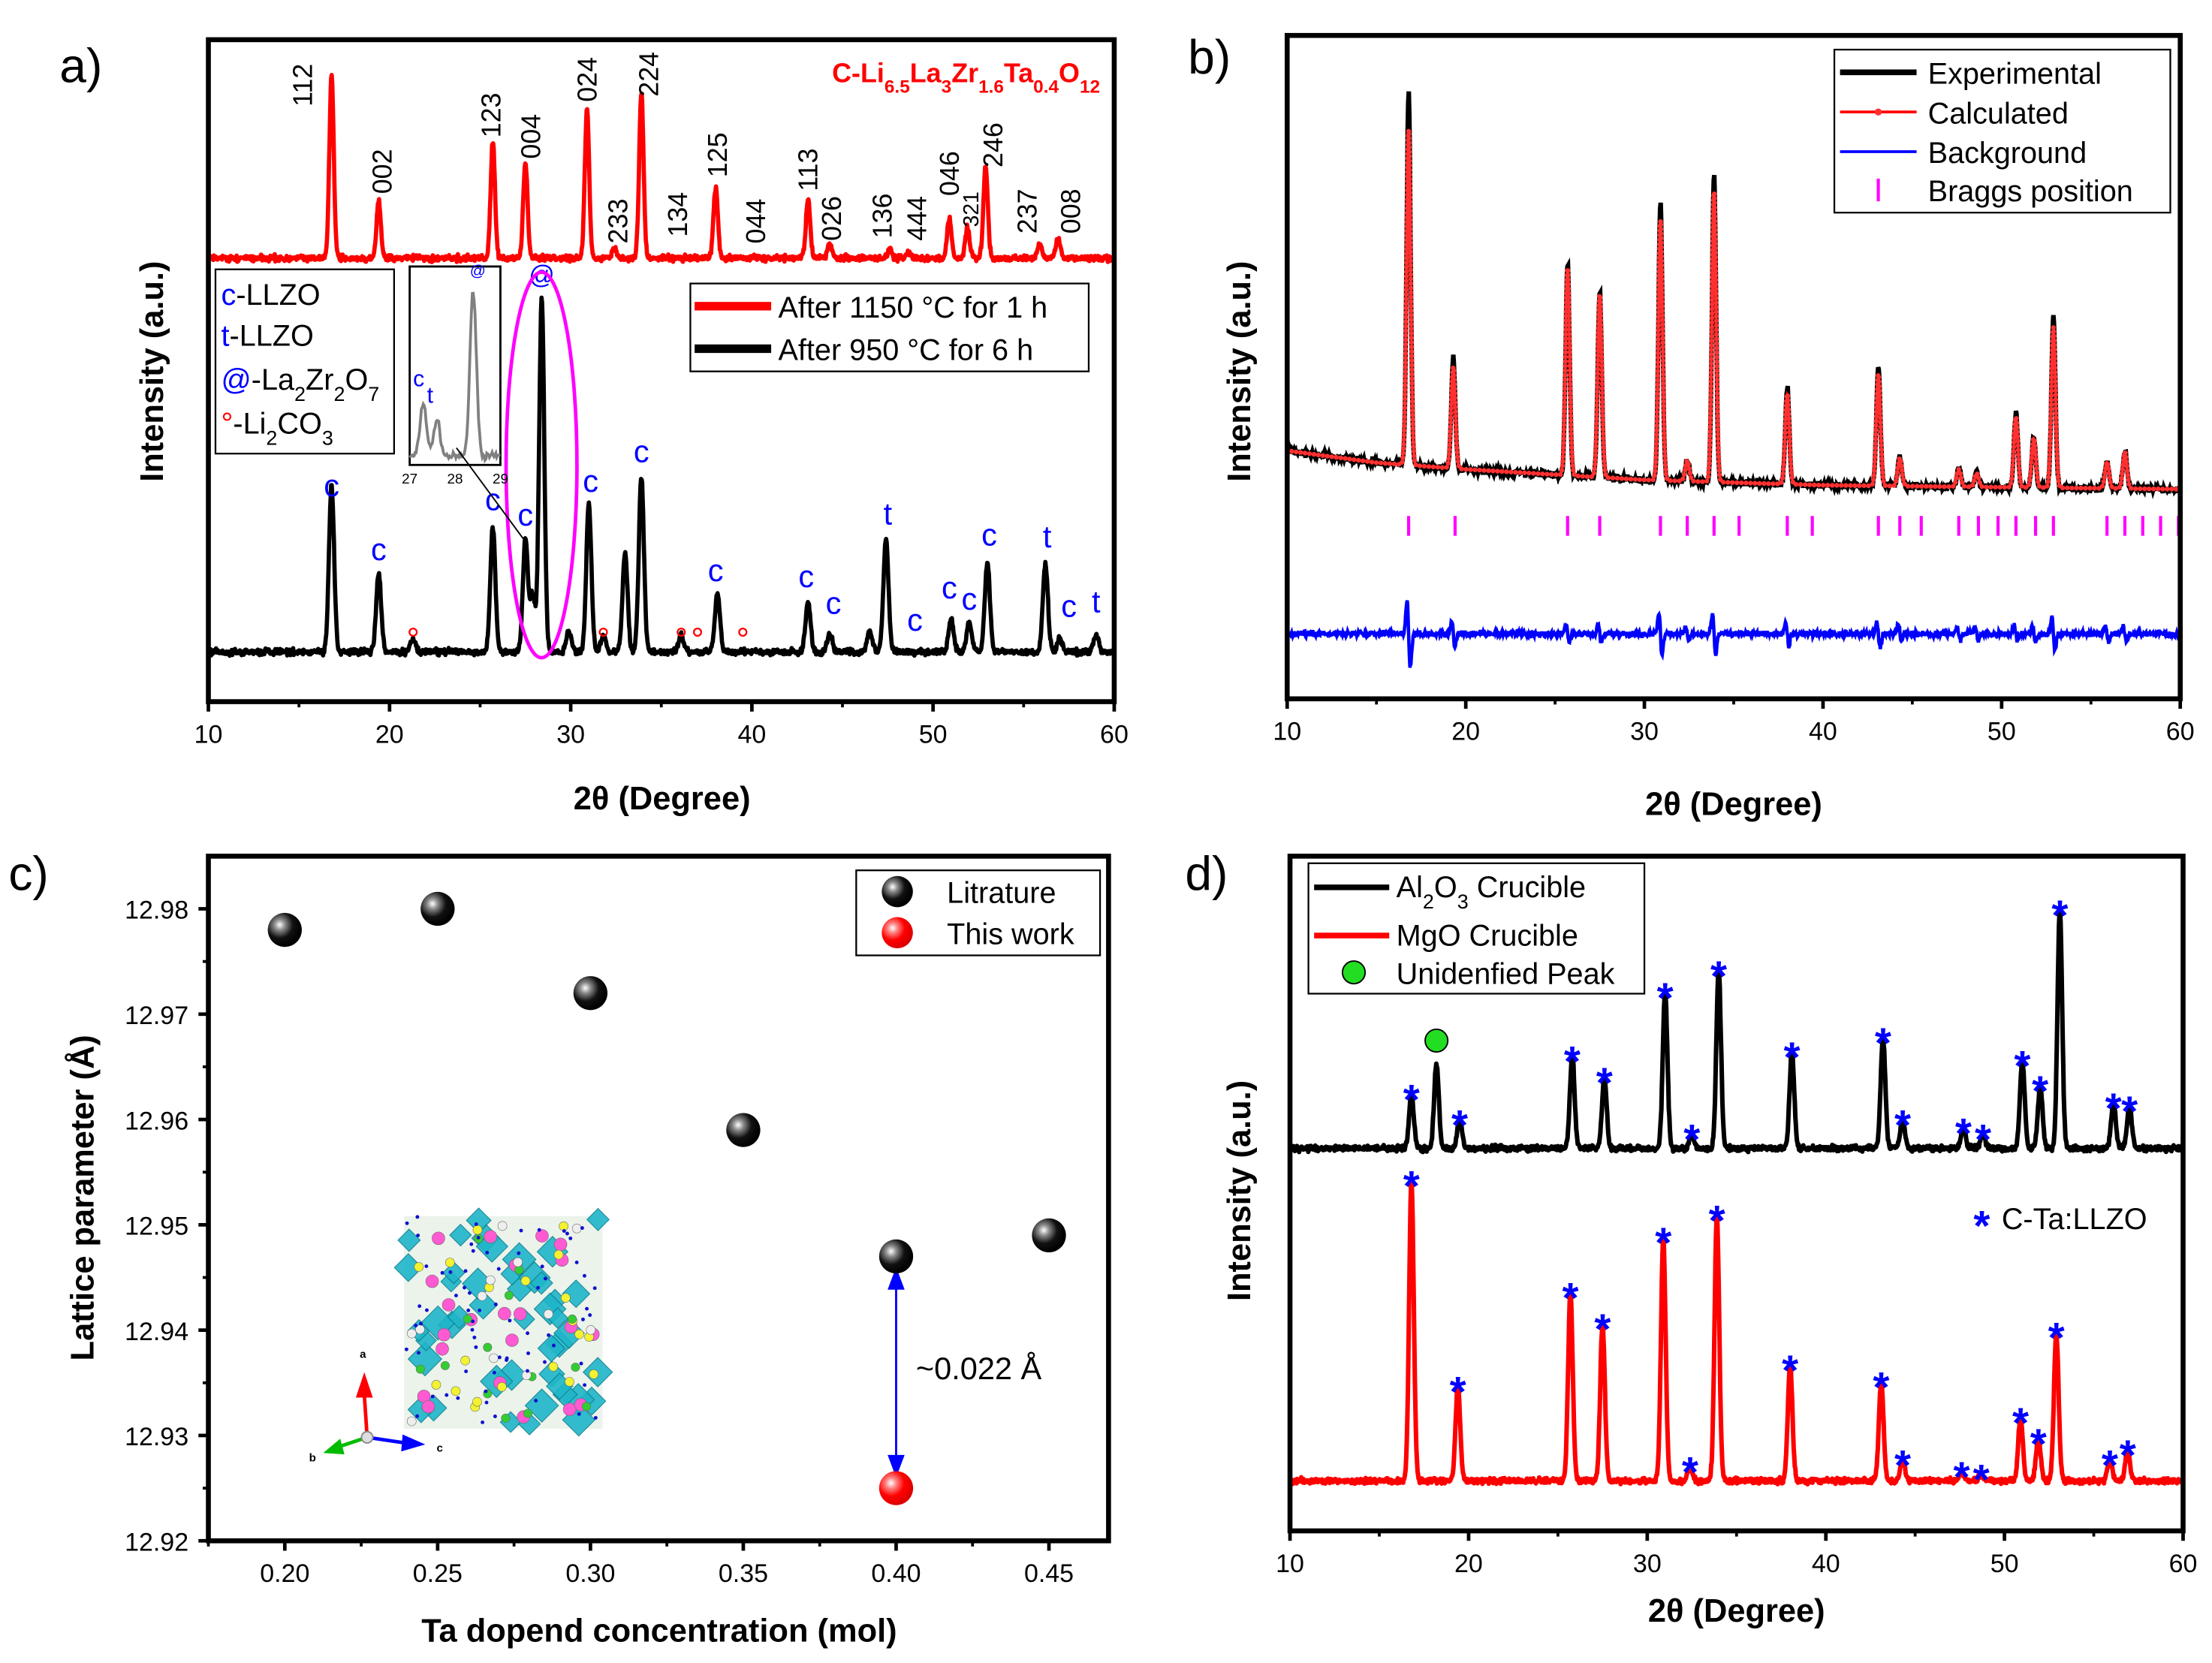 This screenshot has width=2212, height=1663. I want to click on panel-b-x-title: 2θ (Degree), so click(1733, 805).